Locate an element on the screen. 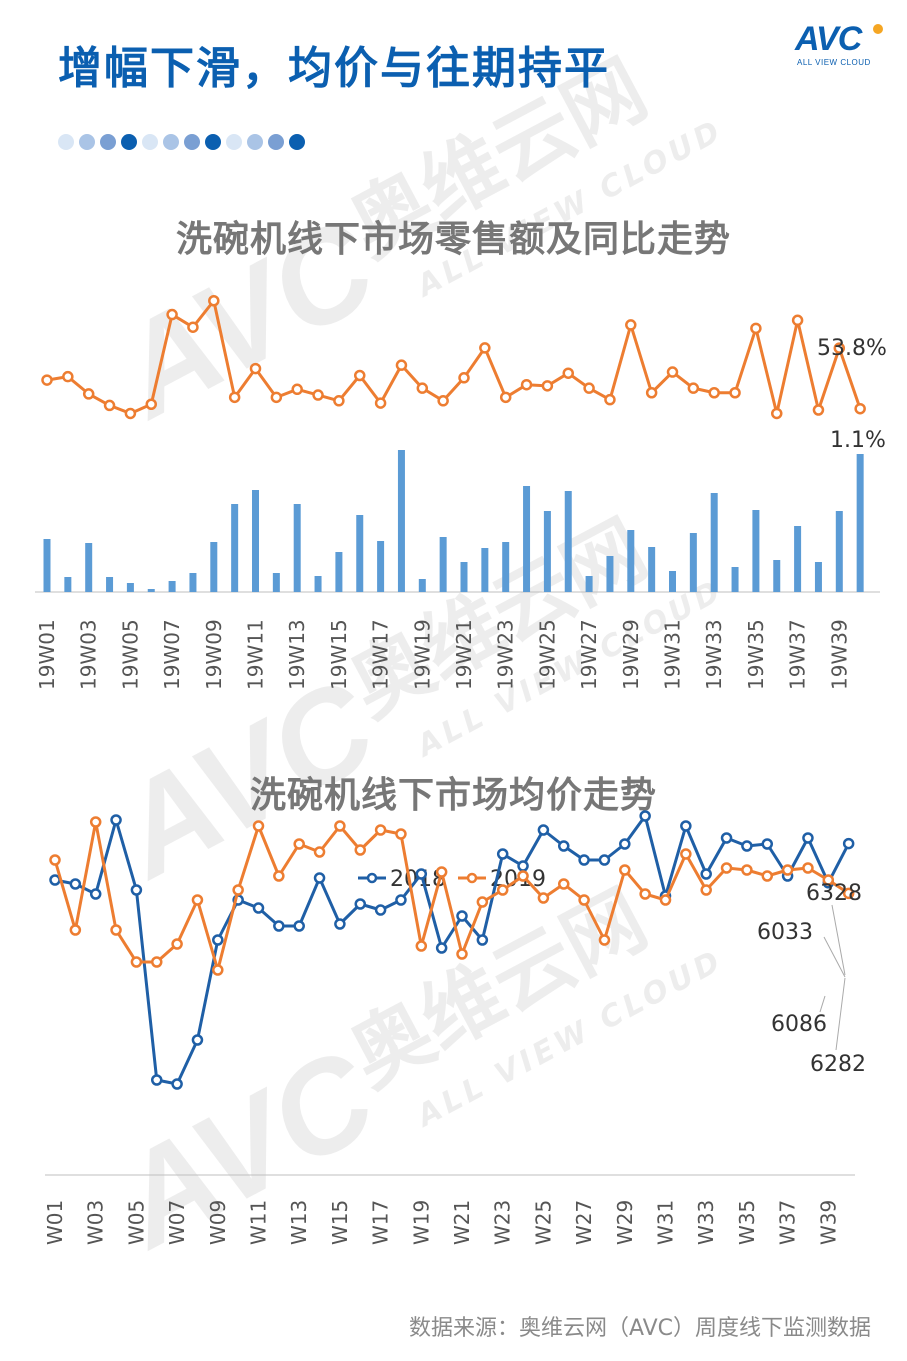  price-label-2018-prev: 6086 is located at coordinates (799, 1024).